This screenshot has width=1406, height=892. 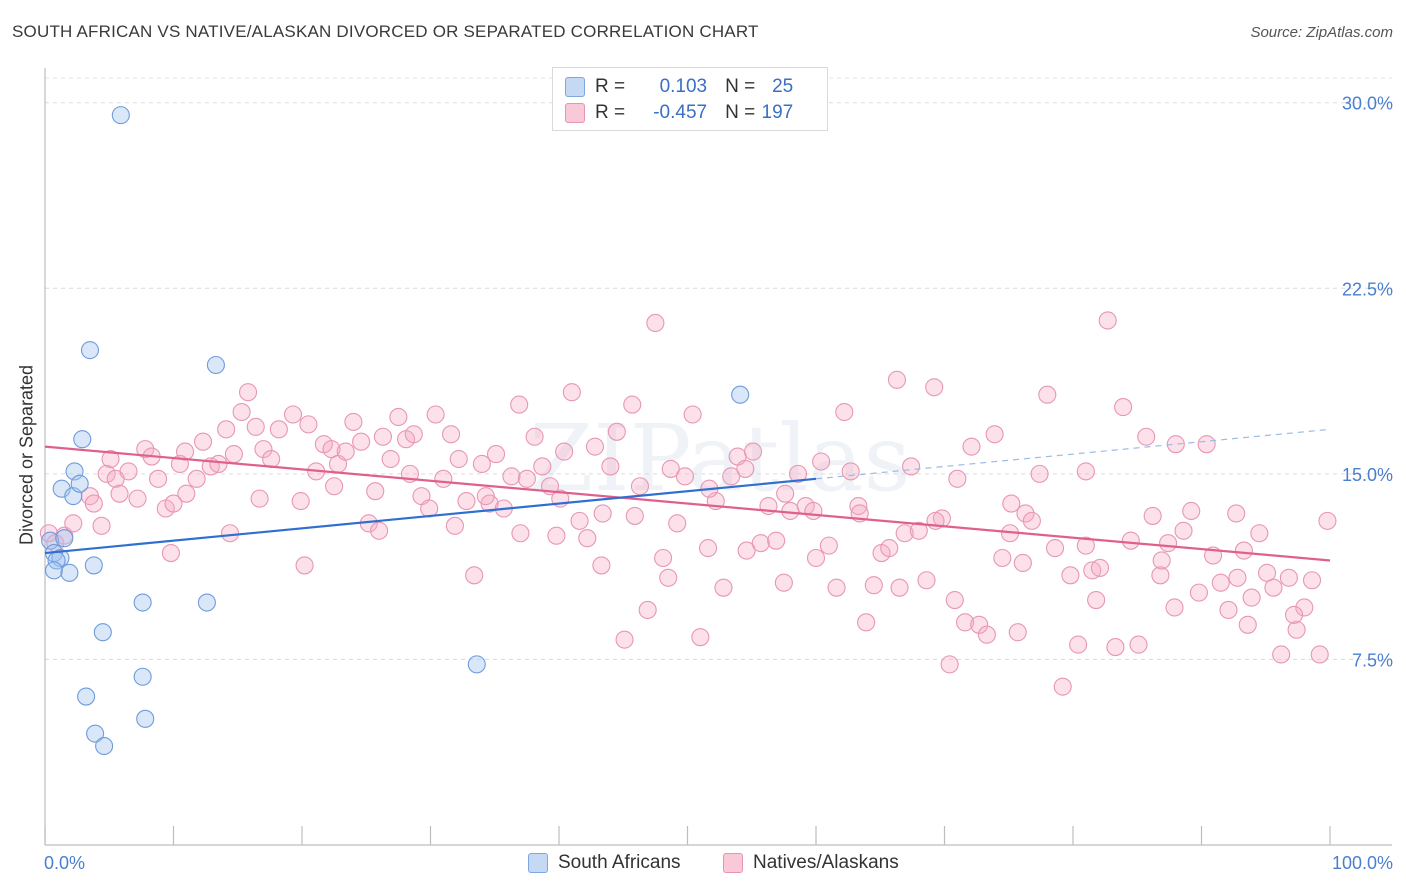 I want to click on trend-line-south-africans-extension, so click(x=1073, y=454).